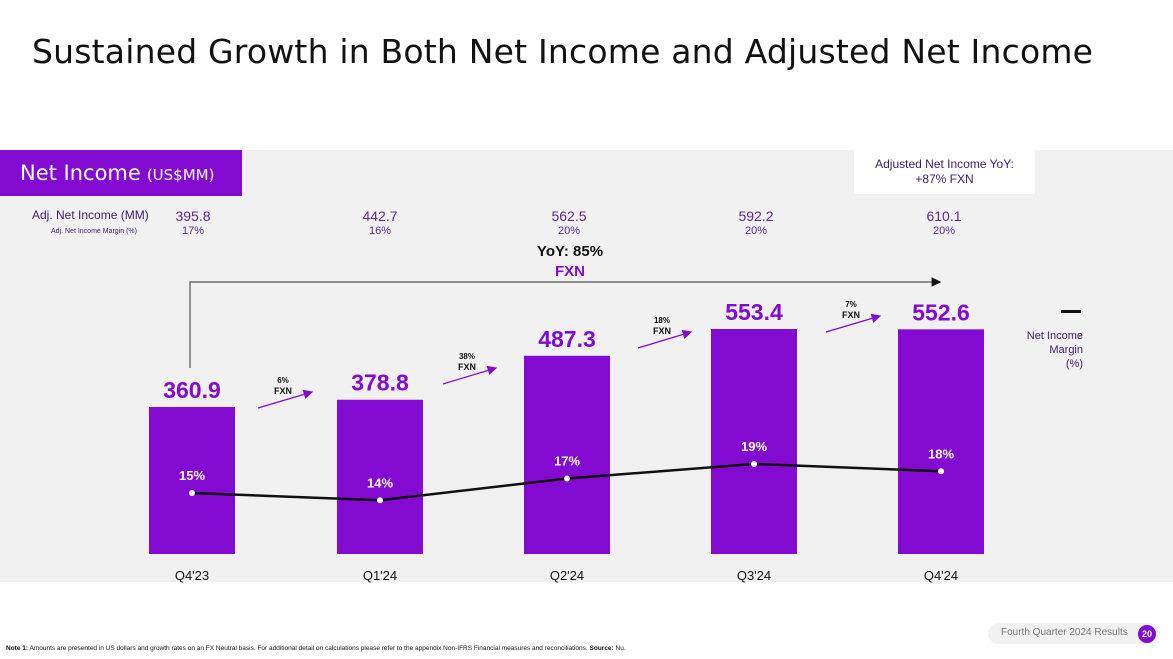 This screenshot has height=659, width=1173. I want to click on page-number: 20, so click(1147, 634).